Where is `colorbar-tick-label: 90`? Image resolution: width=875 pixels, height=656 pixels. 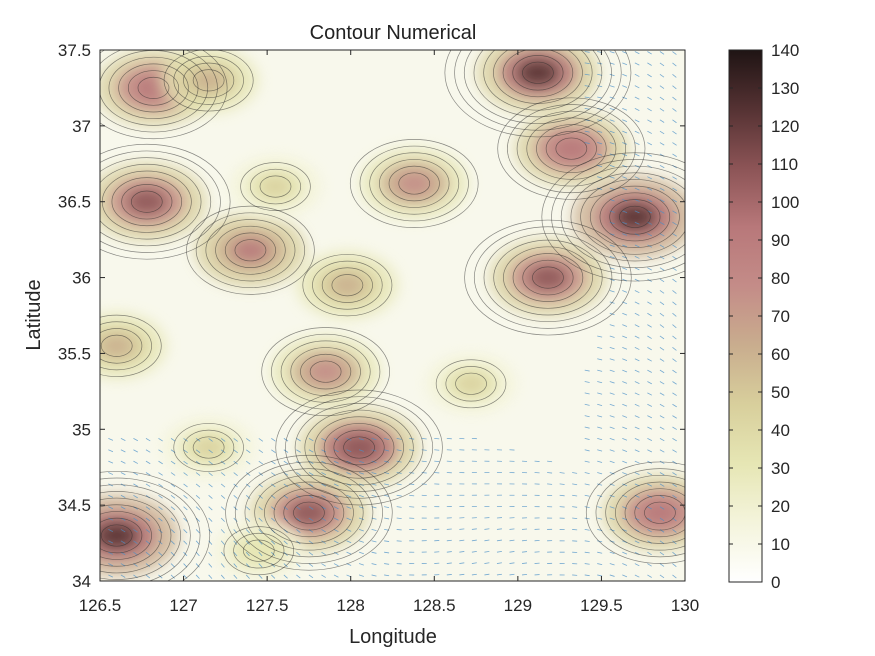 colorbar-tick-label: 90 is located at coordinates (780, 240).